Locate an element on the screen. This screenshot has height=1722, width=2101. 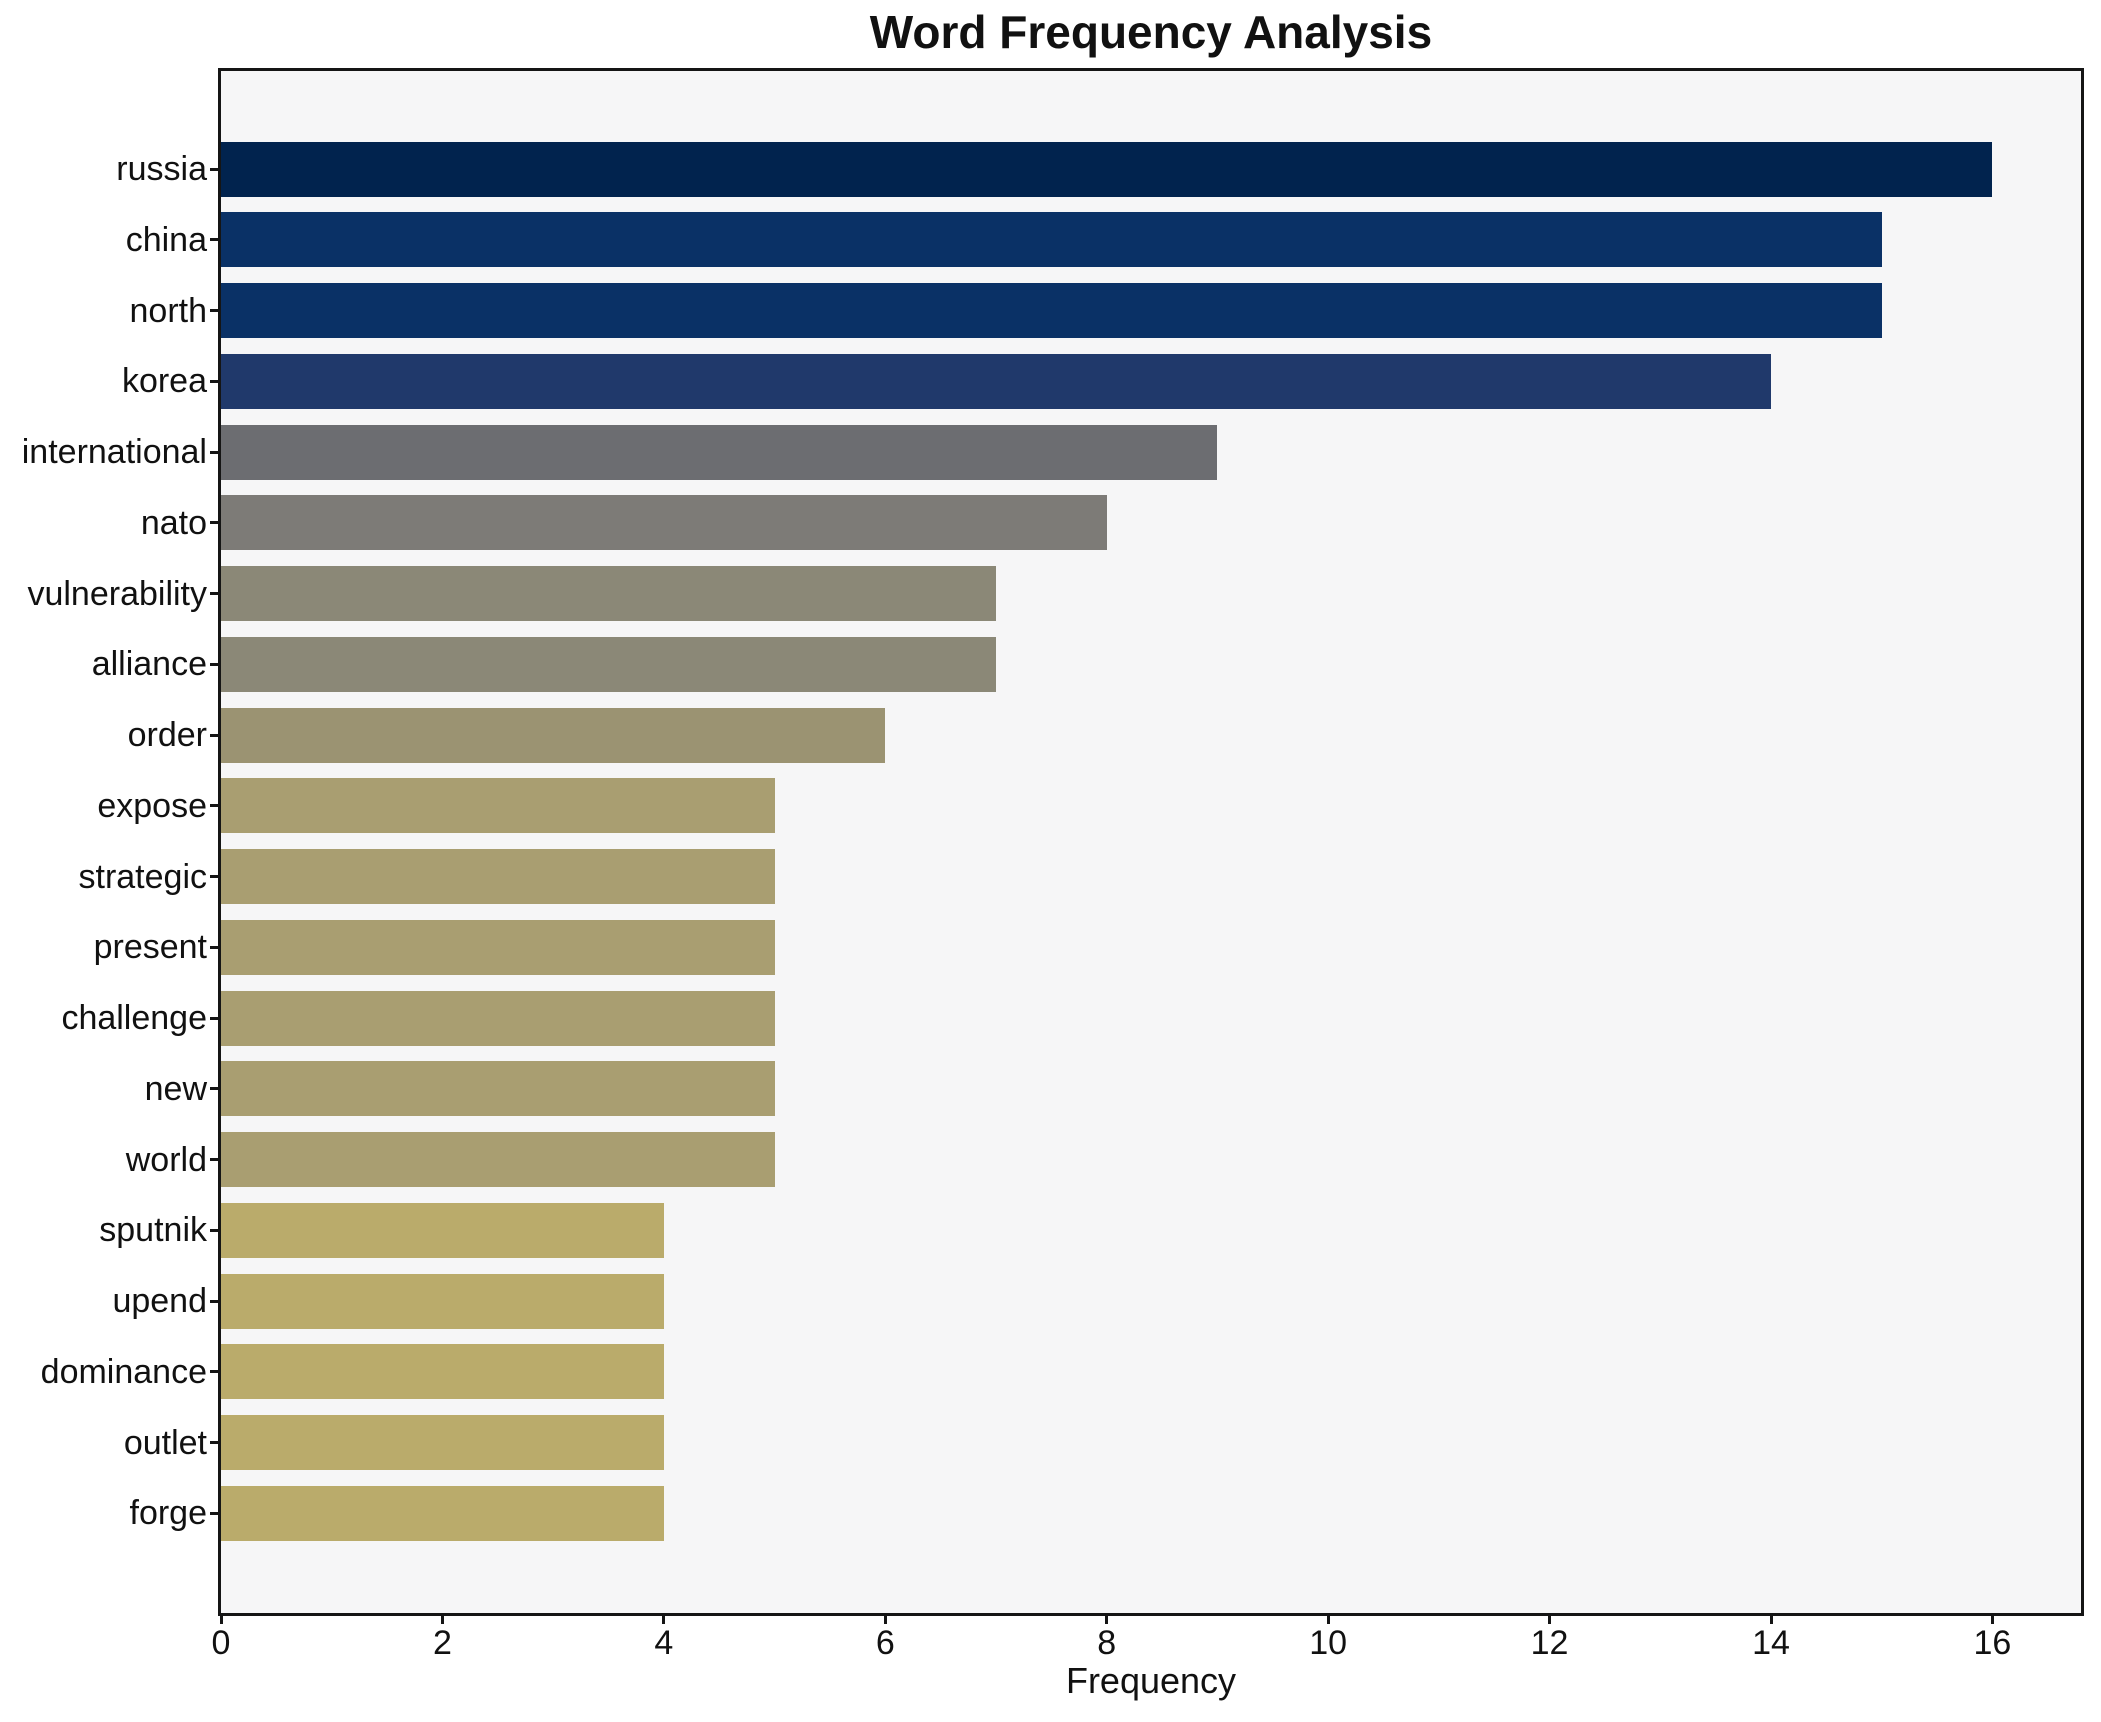
y-label-forge: forge is located at coordinates (168, 1513).